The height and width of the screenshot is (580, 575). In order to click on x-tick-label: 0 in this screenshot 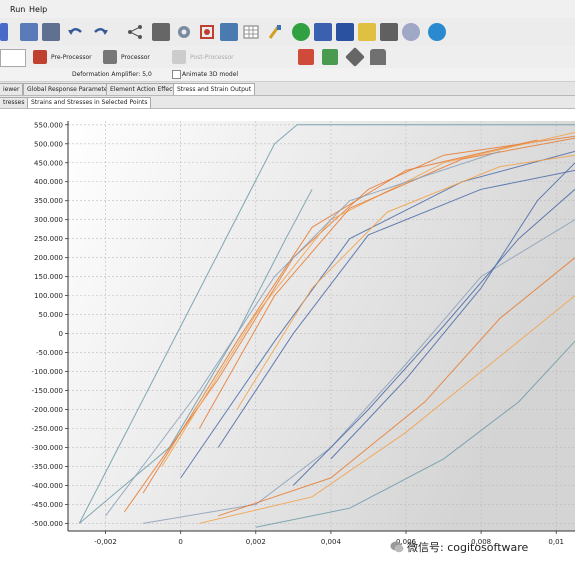, I will do `click(180, 542)`.